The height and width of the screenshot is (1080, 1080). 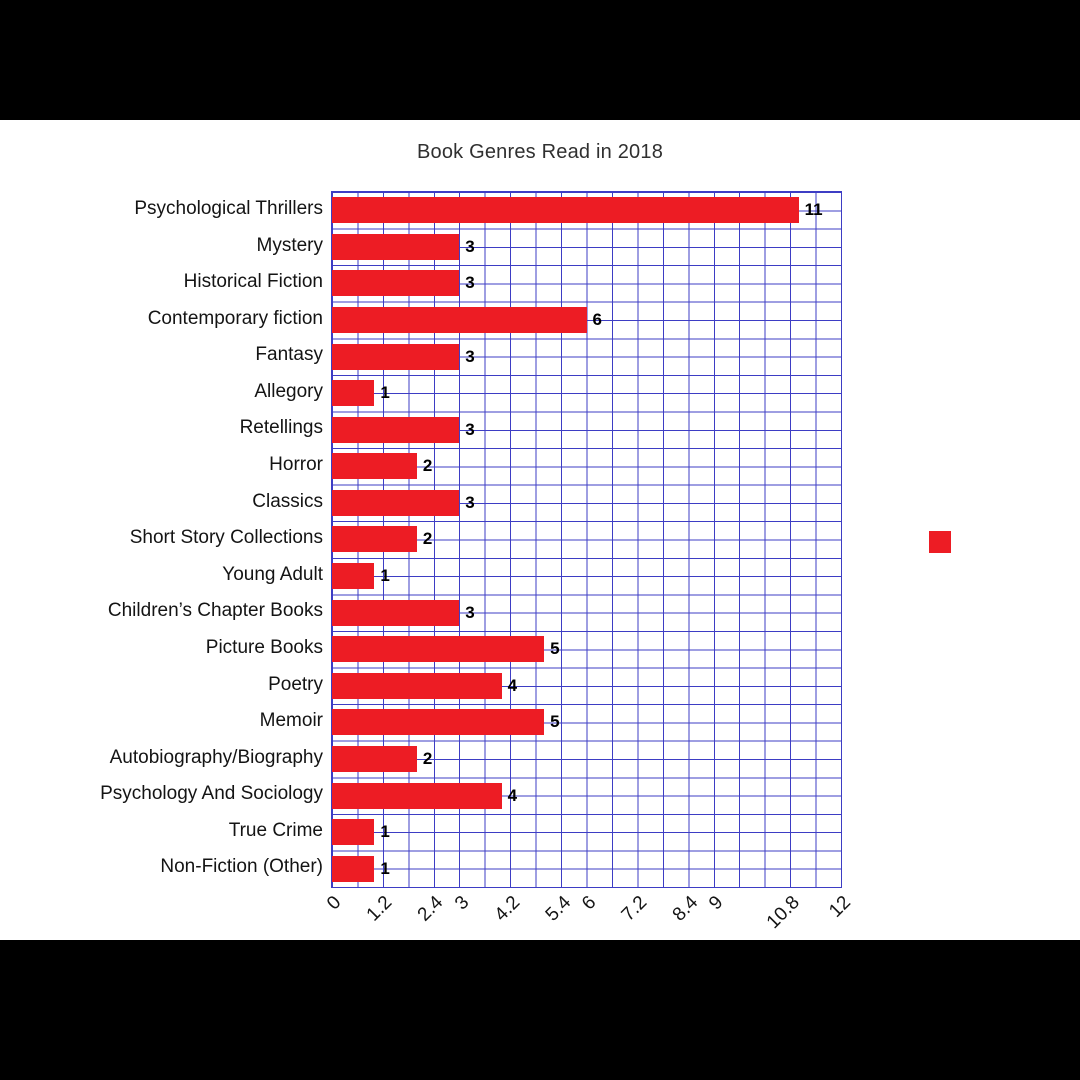 What do you see at coordinates (634, 909) in the screenshot?
I see `x-tick-label: 7.2` at bounding box center [634, 909].